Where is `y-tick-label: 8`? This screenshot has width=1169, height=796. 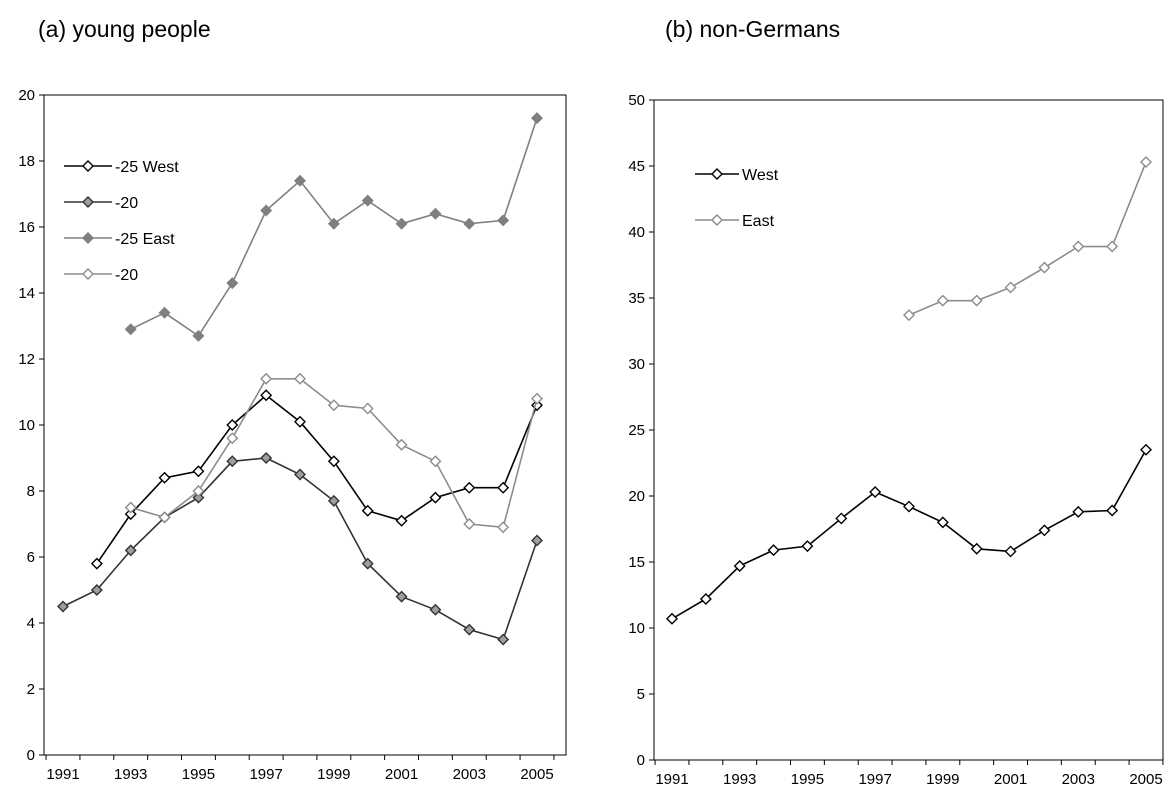
y-tick-label: 8 is located at coordinates (31, 491).